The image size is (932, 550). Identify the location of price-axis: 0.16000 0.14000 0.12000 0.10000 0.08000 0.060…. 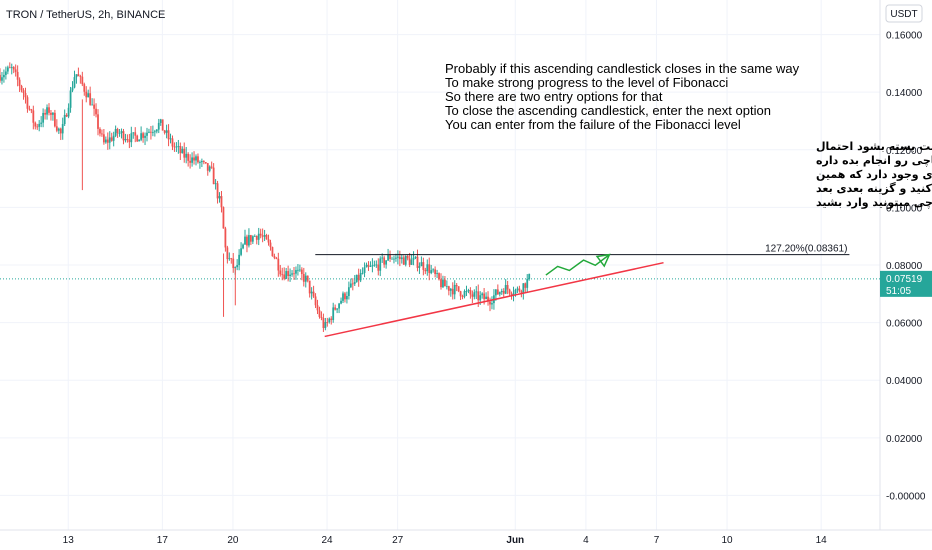
(906, 267).